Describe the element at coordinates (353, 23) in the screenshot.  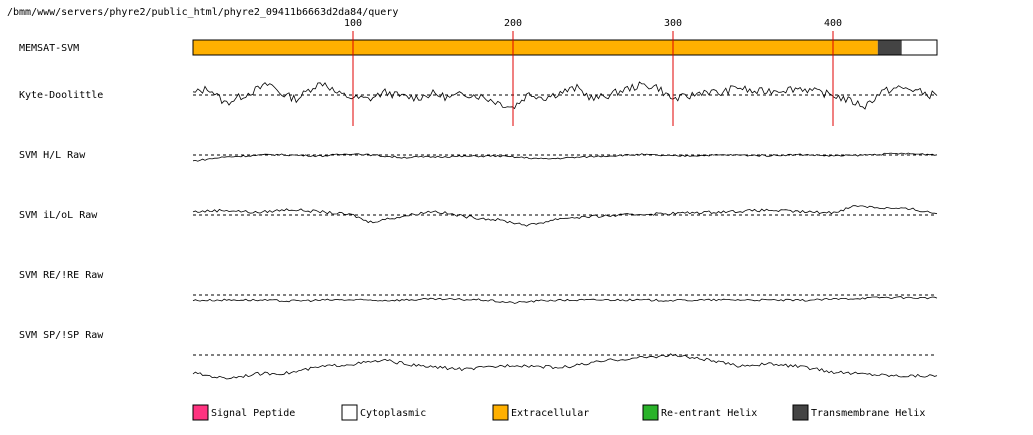
I see `tick-label: 100` at that location.